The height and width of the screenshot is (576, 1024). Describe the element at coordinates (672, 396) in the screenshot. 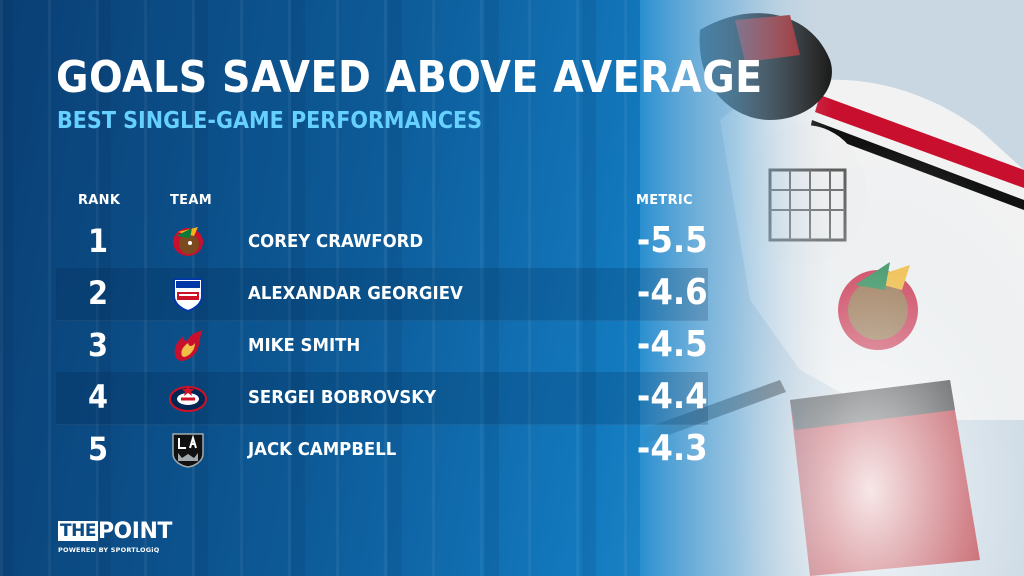

I see `metric-value: -4.4` at that location.